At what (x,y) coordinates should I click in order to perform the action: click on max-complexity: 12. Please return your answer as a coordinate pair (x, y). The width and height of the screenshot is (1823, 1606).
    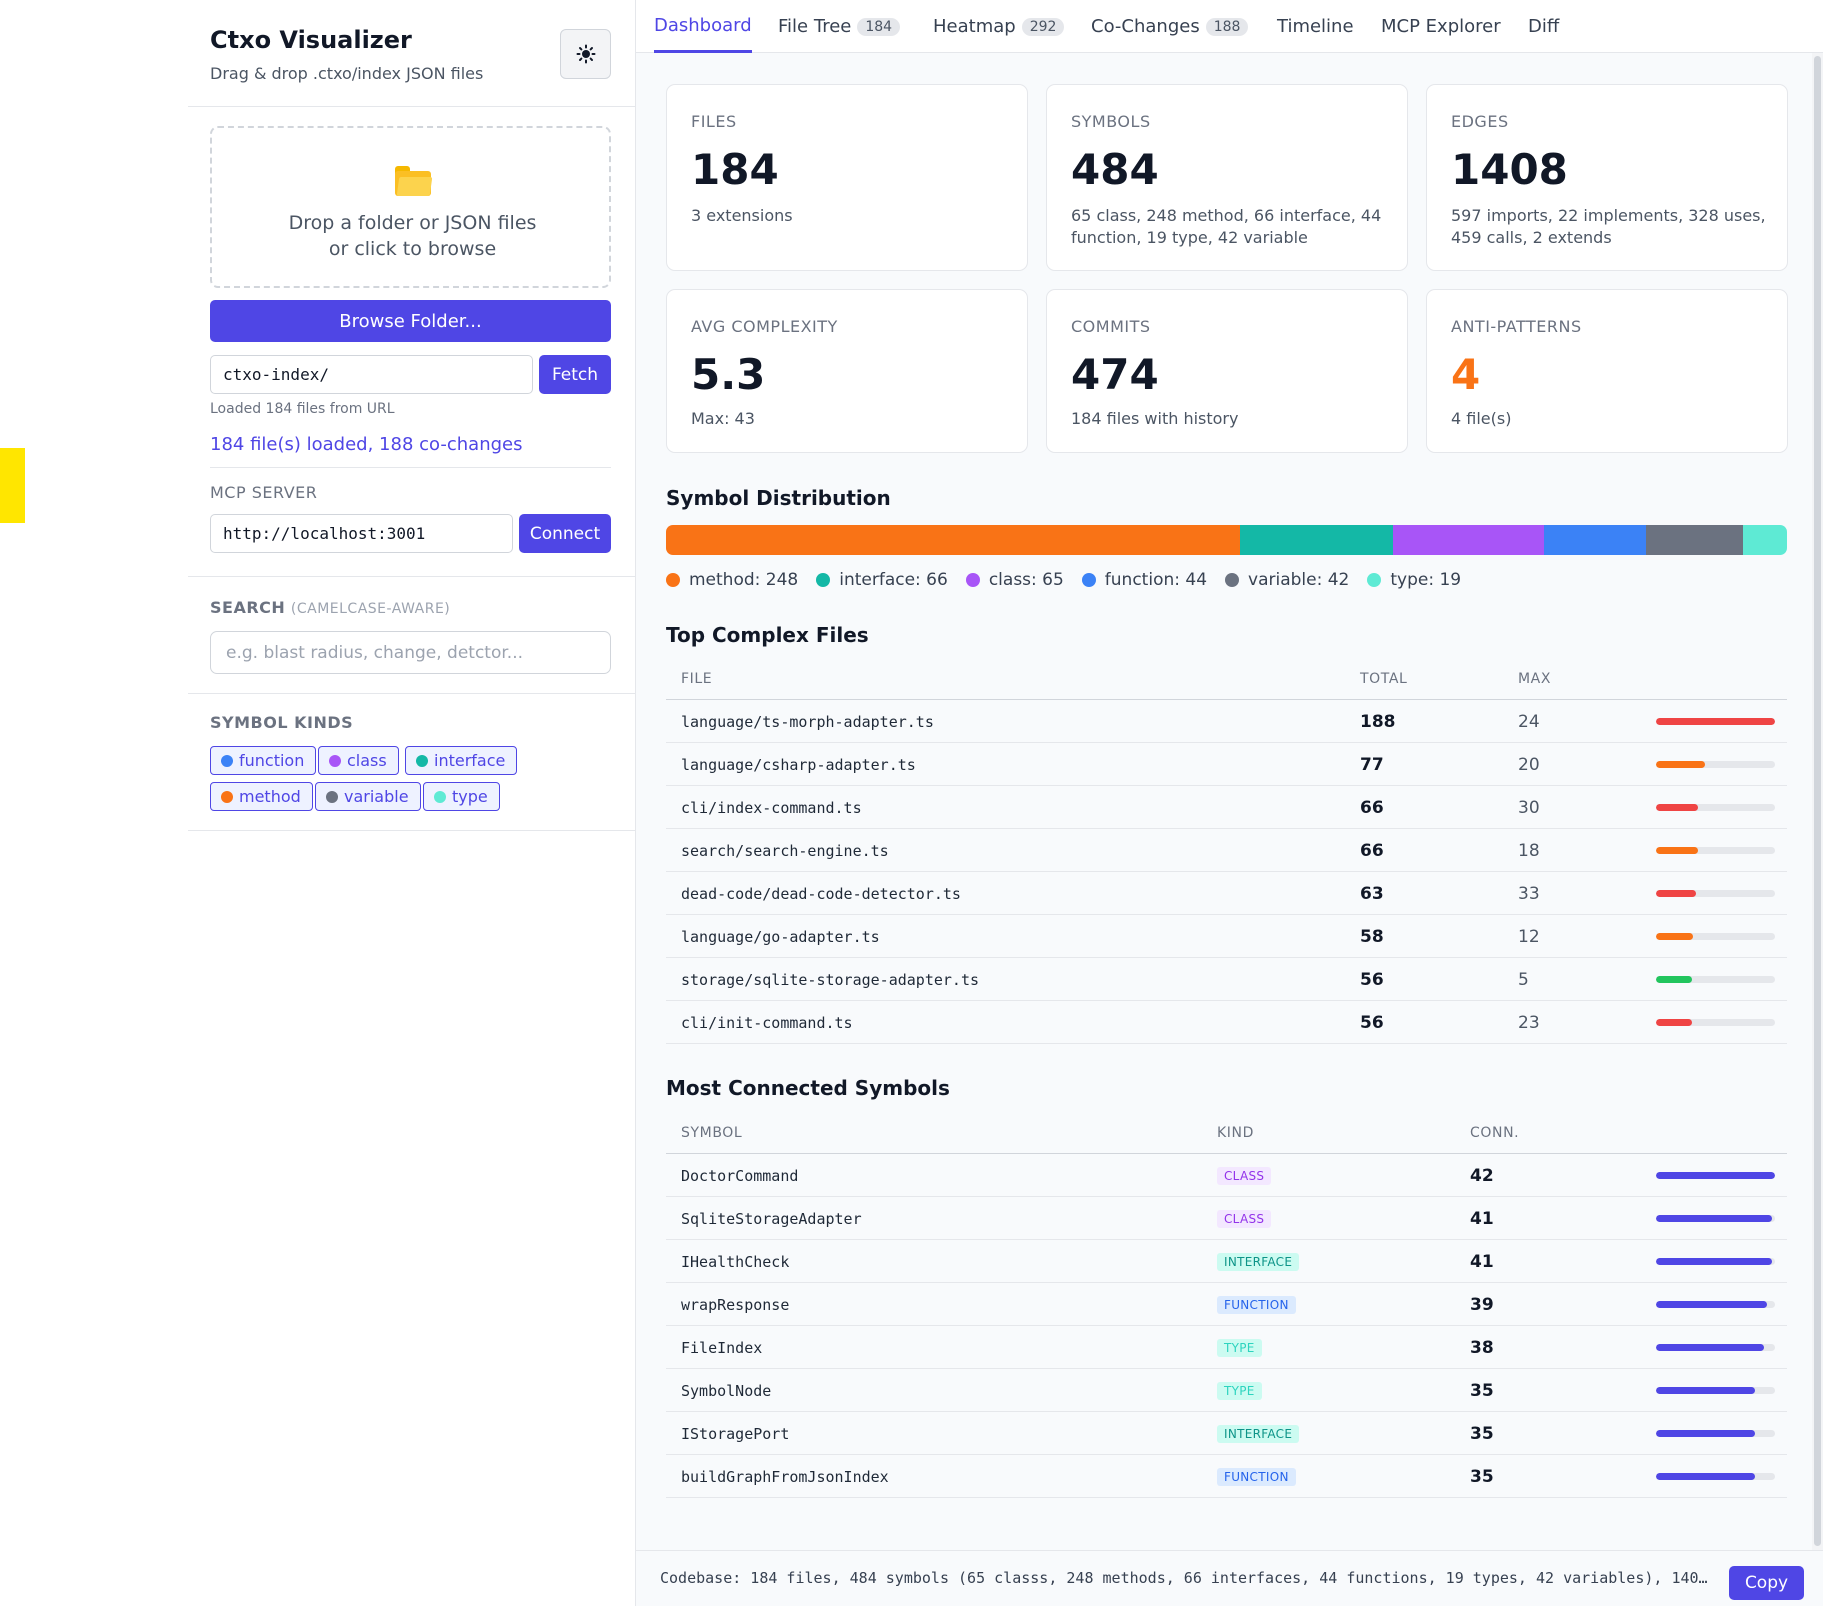
    Looking at the image, I should click on (1529, 936).